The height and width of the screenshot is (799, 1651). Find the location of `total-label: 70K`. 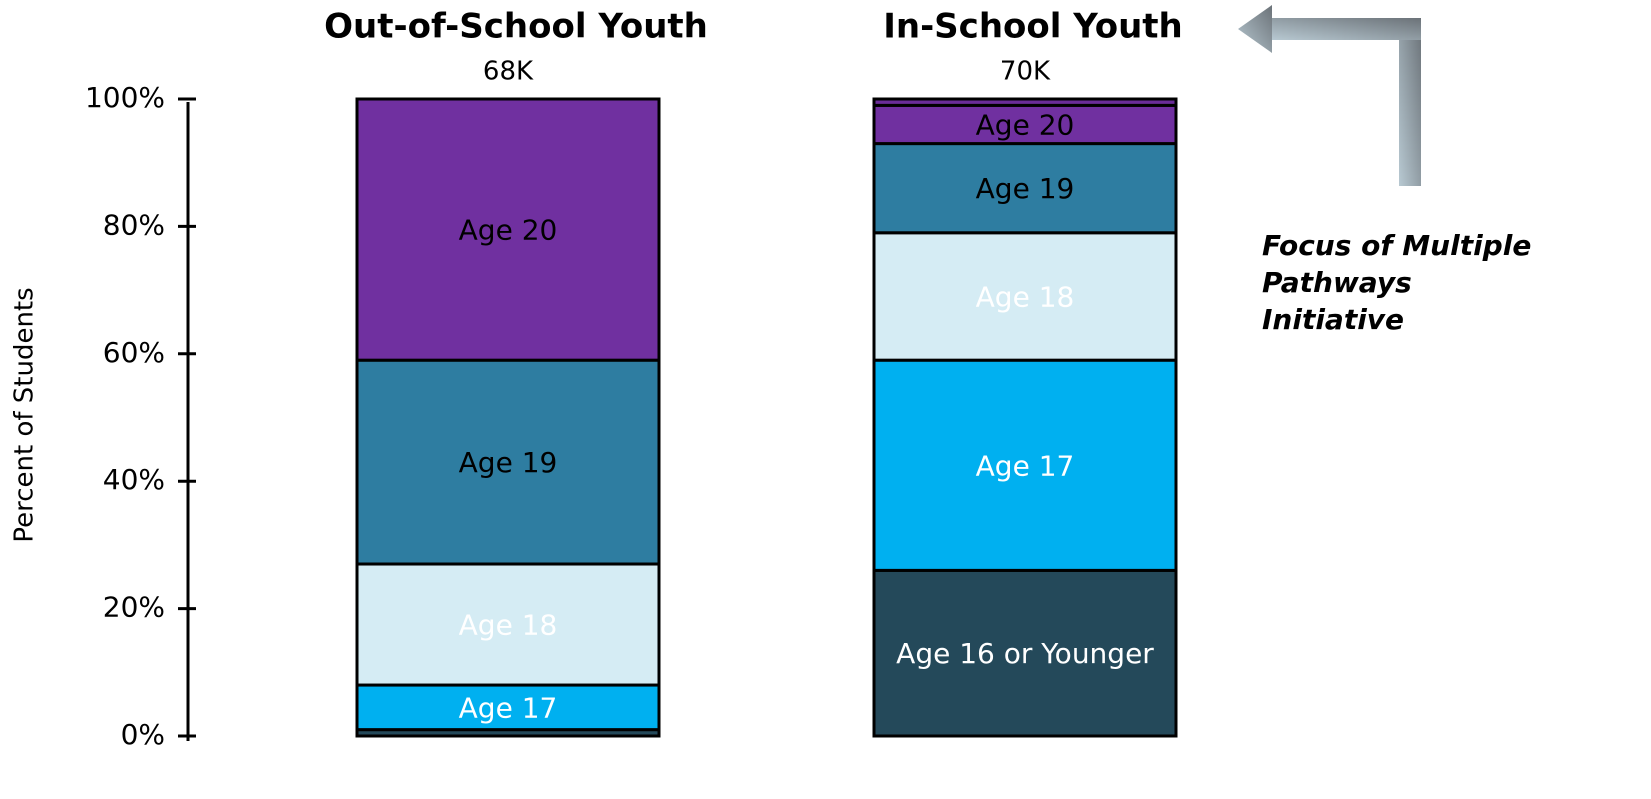

total-label: 70K is located at coordinates (1025, 72).